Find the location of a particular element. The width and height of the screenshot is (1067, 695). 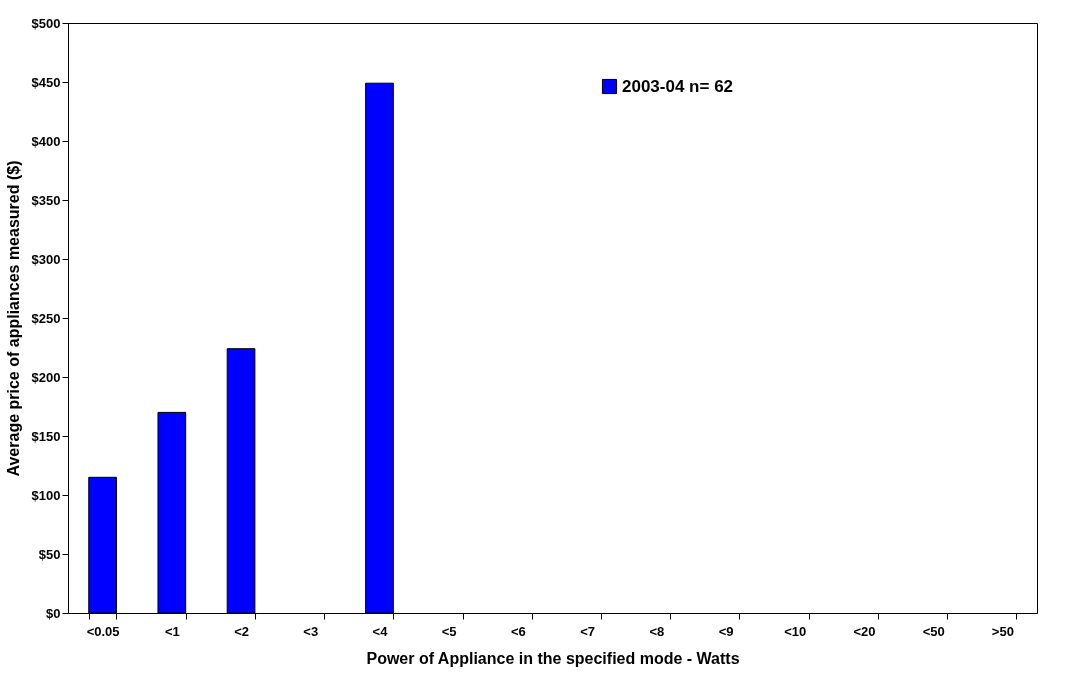

x-axis-title: Power of Appliance in the specified mode - Watts is located at coordinates (553, 658).